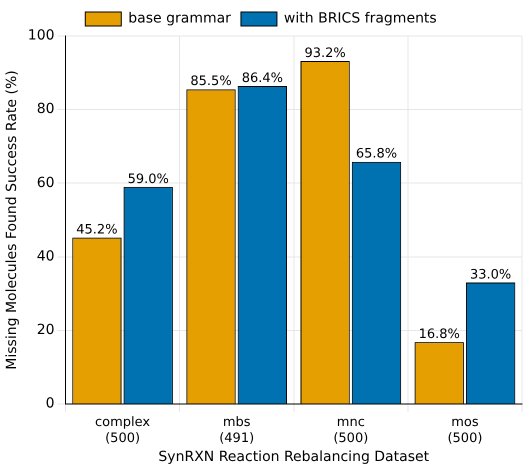 The height and width of the screenshot is (466, 523). What do you see at coordinates (464, 430) in the screenshot?
I see `x-tick-label: mos (500)` at bounding box center [464, 430].